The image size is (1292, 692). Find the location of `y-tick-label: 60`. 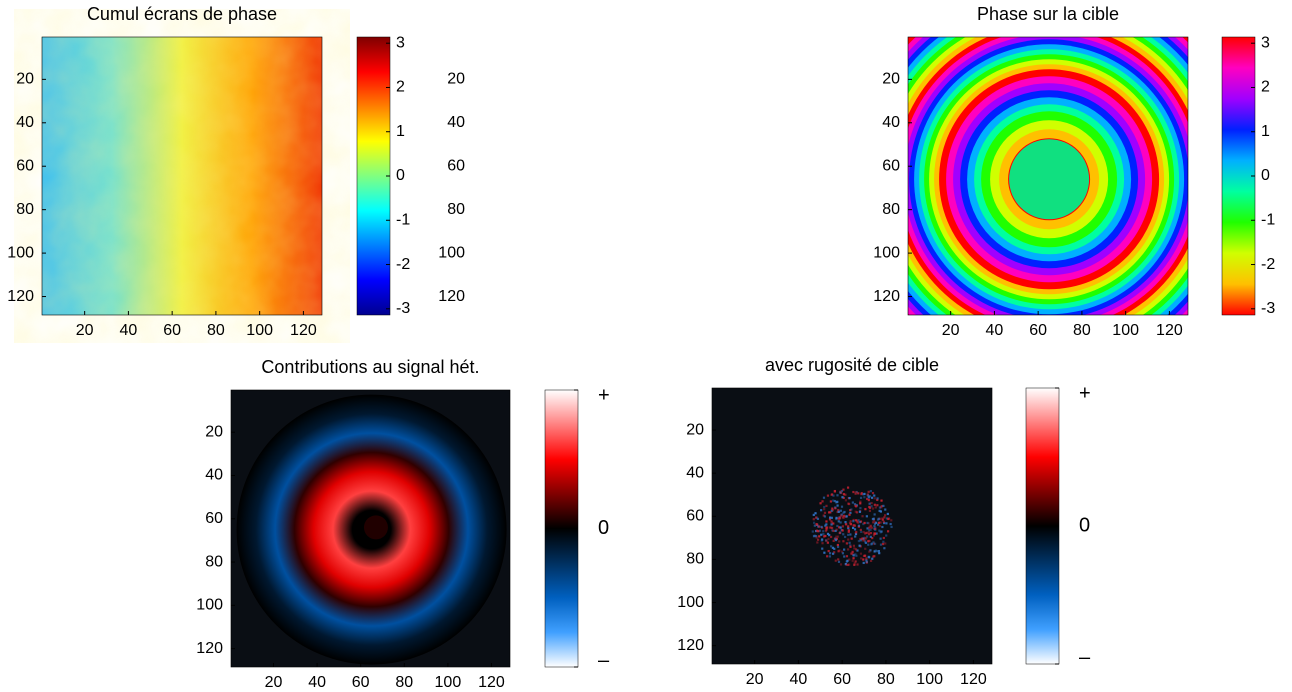

y-tick-label: 60 is located at coordinates (891, 165).